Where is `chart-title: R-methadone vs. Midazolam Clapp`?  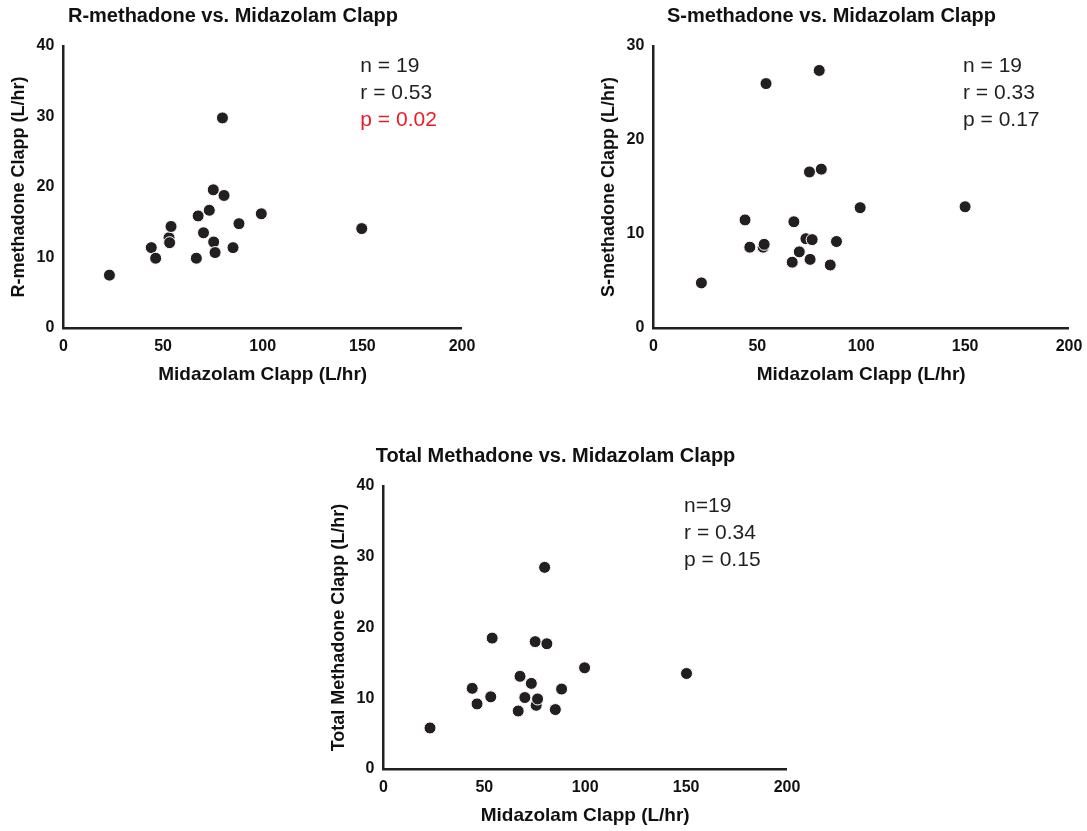
chart-title: R-methadone vs. Midazolam Clapp is located at coordinates (233, 14).